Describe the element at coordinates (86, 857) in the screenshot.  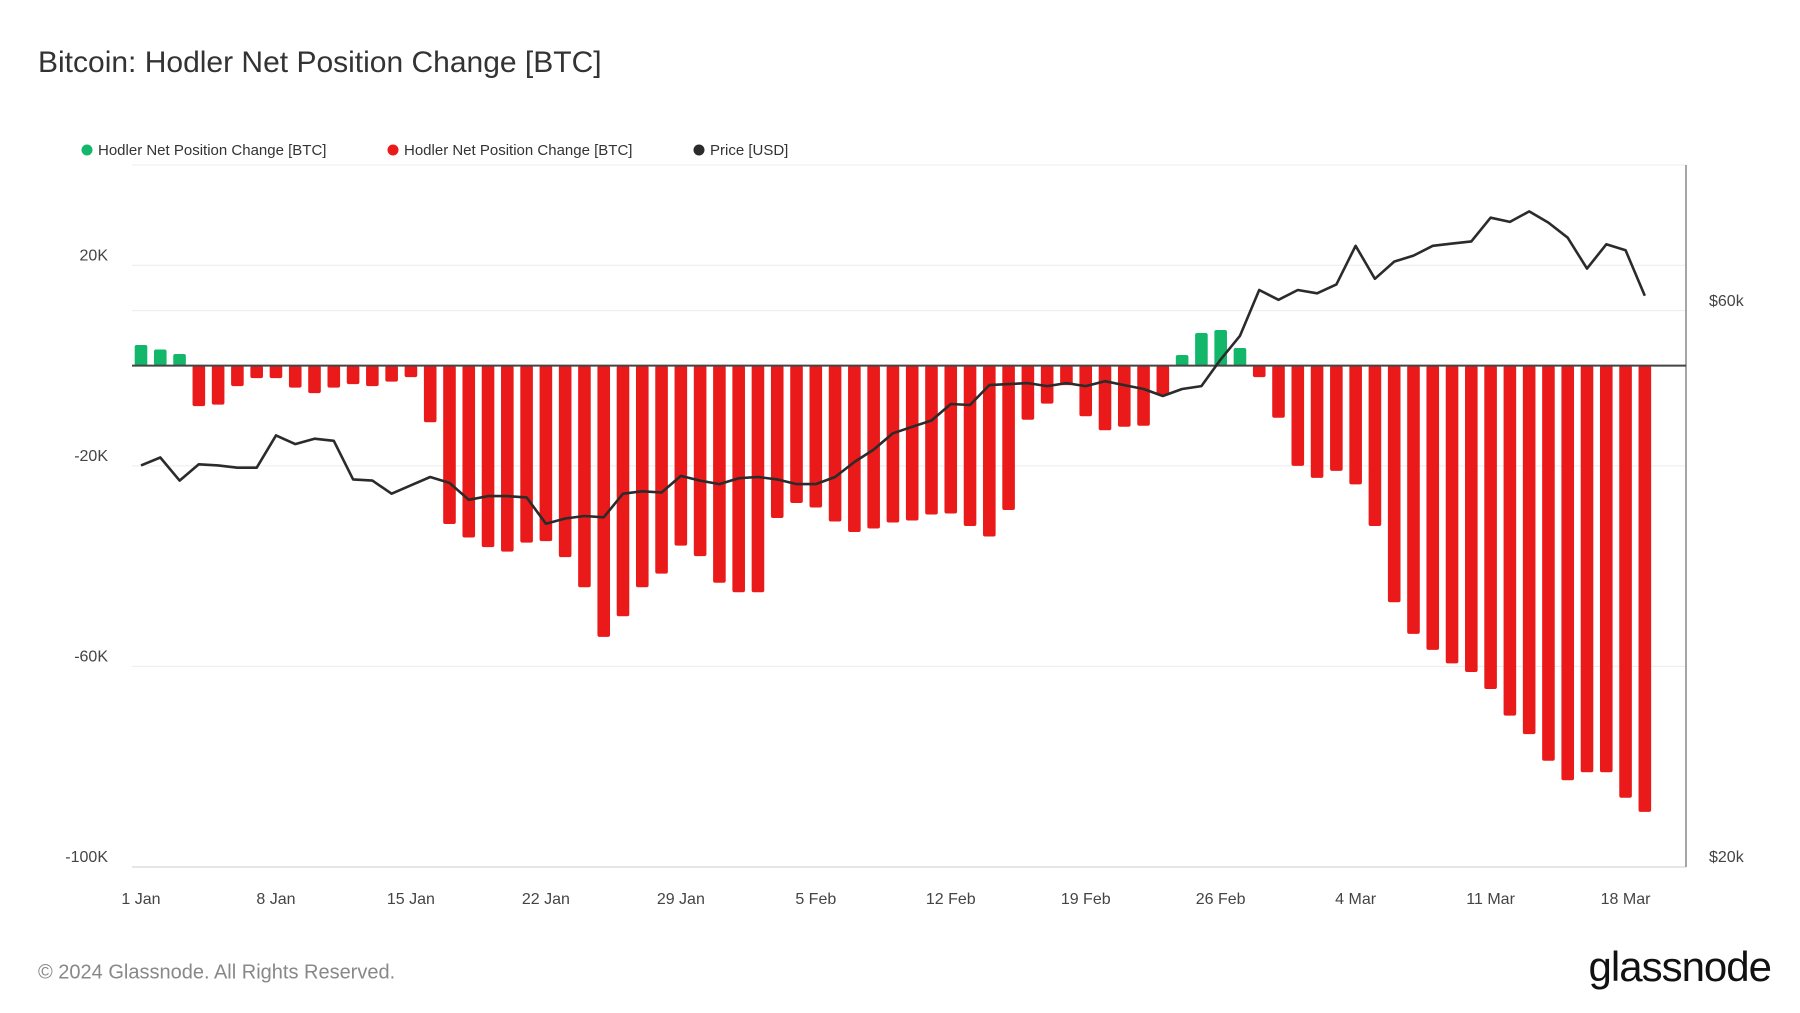
I see `y-tick-label: -100K` at that location.